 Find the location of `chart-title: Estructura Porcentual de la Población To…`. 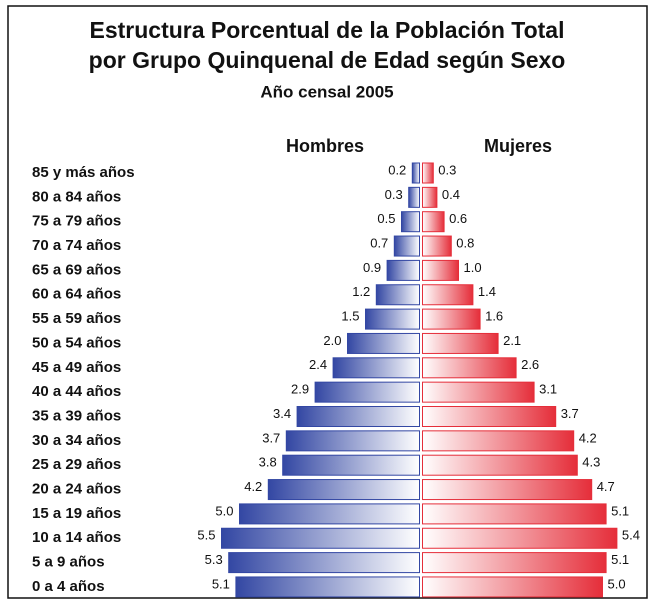

chart-title: Estructura Porcentual de la Población To… is located at coordinates (326, 30).